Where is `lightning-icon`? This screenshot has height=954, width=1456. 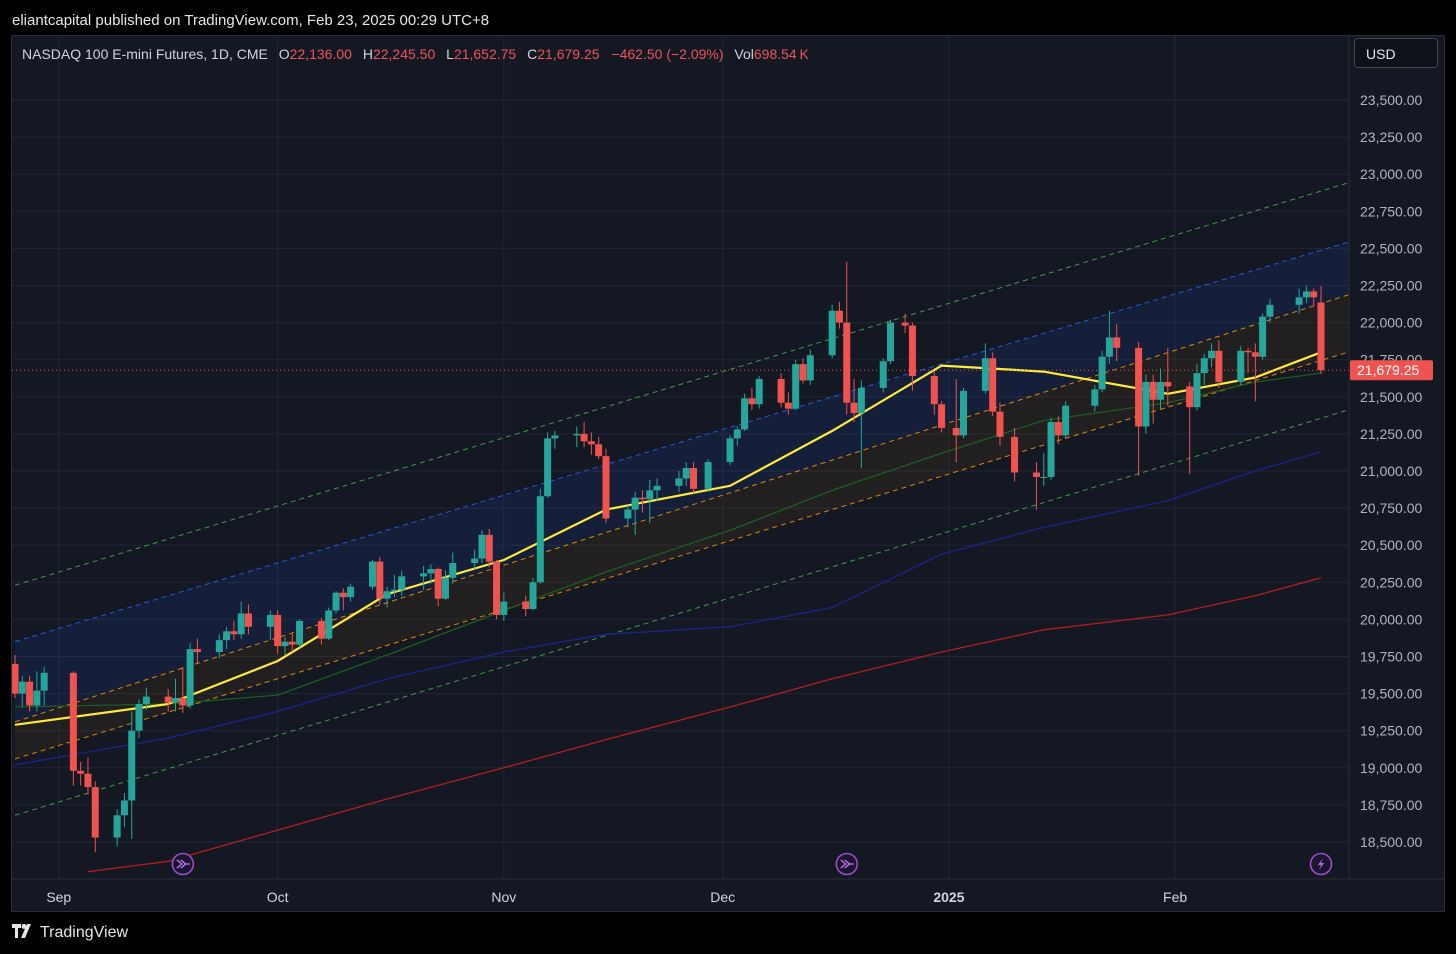
lightning-icon is located at coordinates (1321, 864).